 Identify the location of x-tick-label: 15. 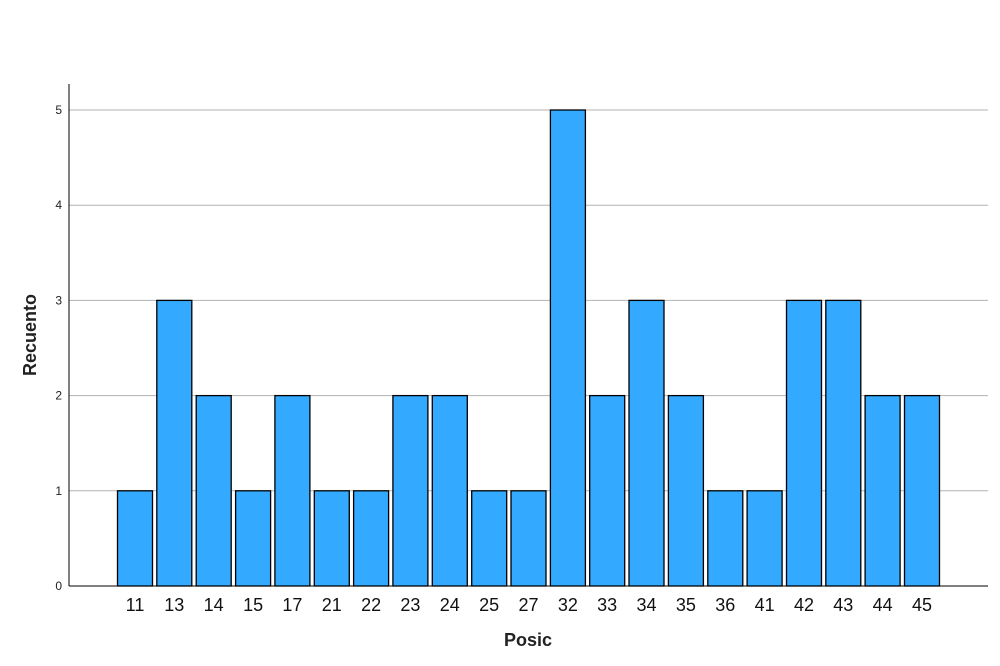
(253, 605).